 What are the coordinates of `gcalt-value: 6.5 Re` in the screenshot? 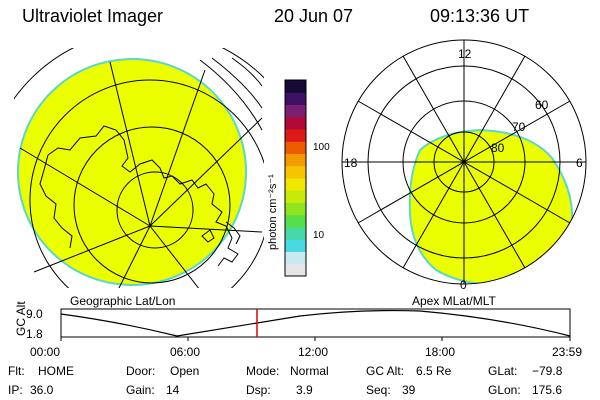 It's located at (434, 371).